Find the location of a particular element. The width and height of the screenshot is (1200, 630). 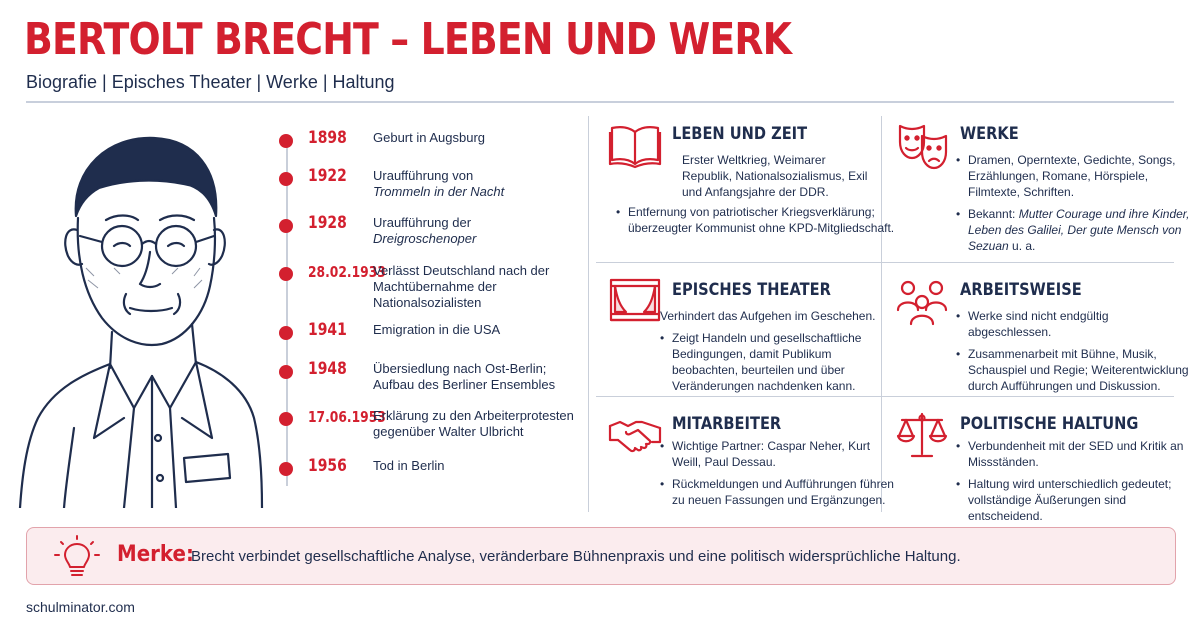

theater-stage-icon is located at coordinates (635, 300).